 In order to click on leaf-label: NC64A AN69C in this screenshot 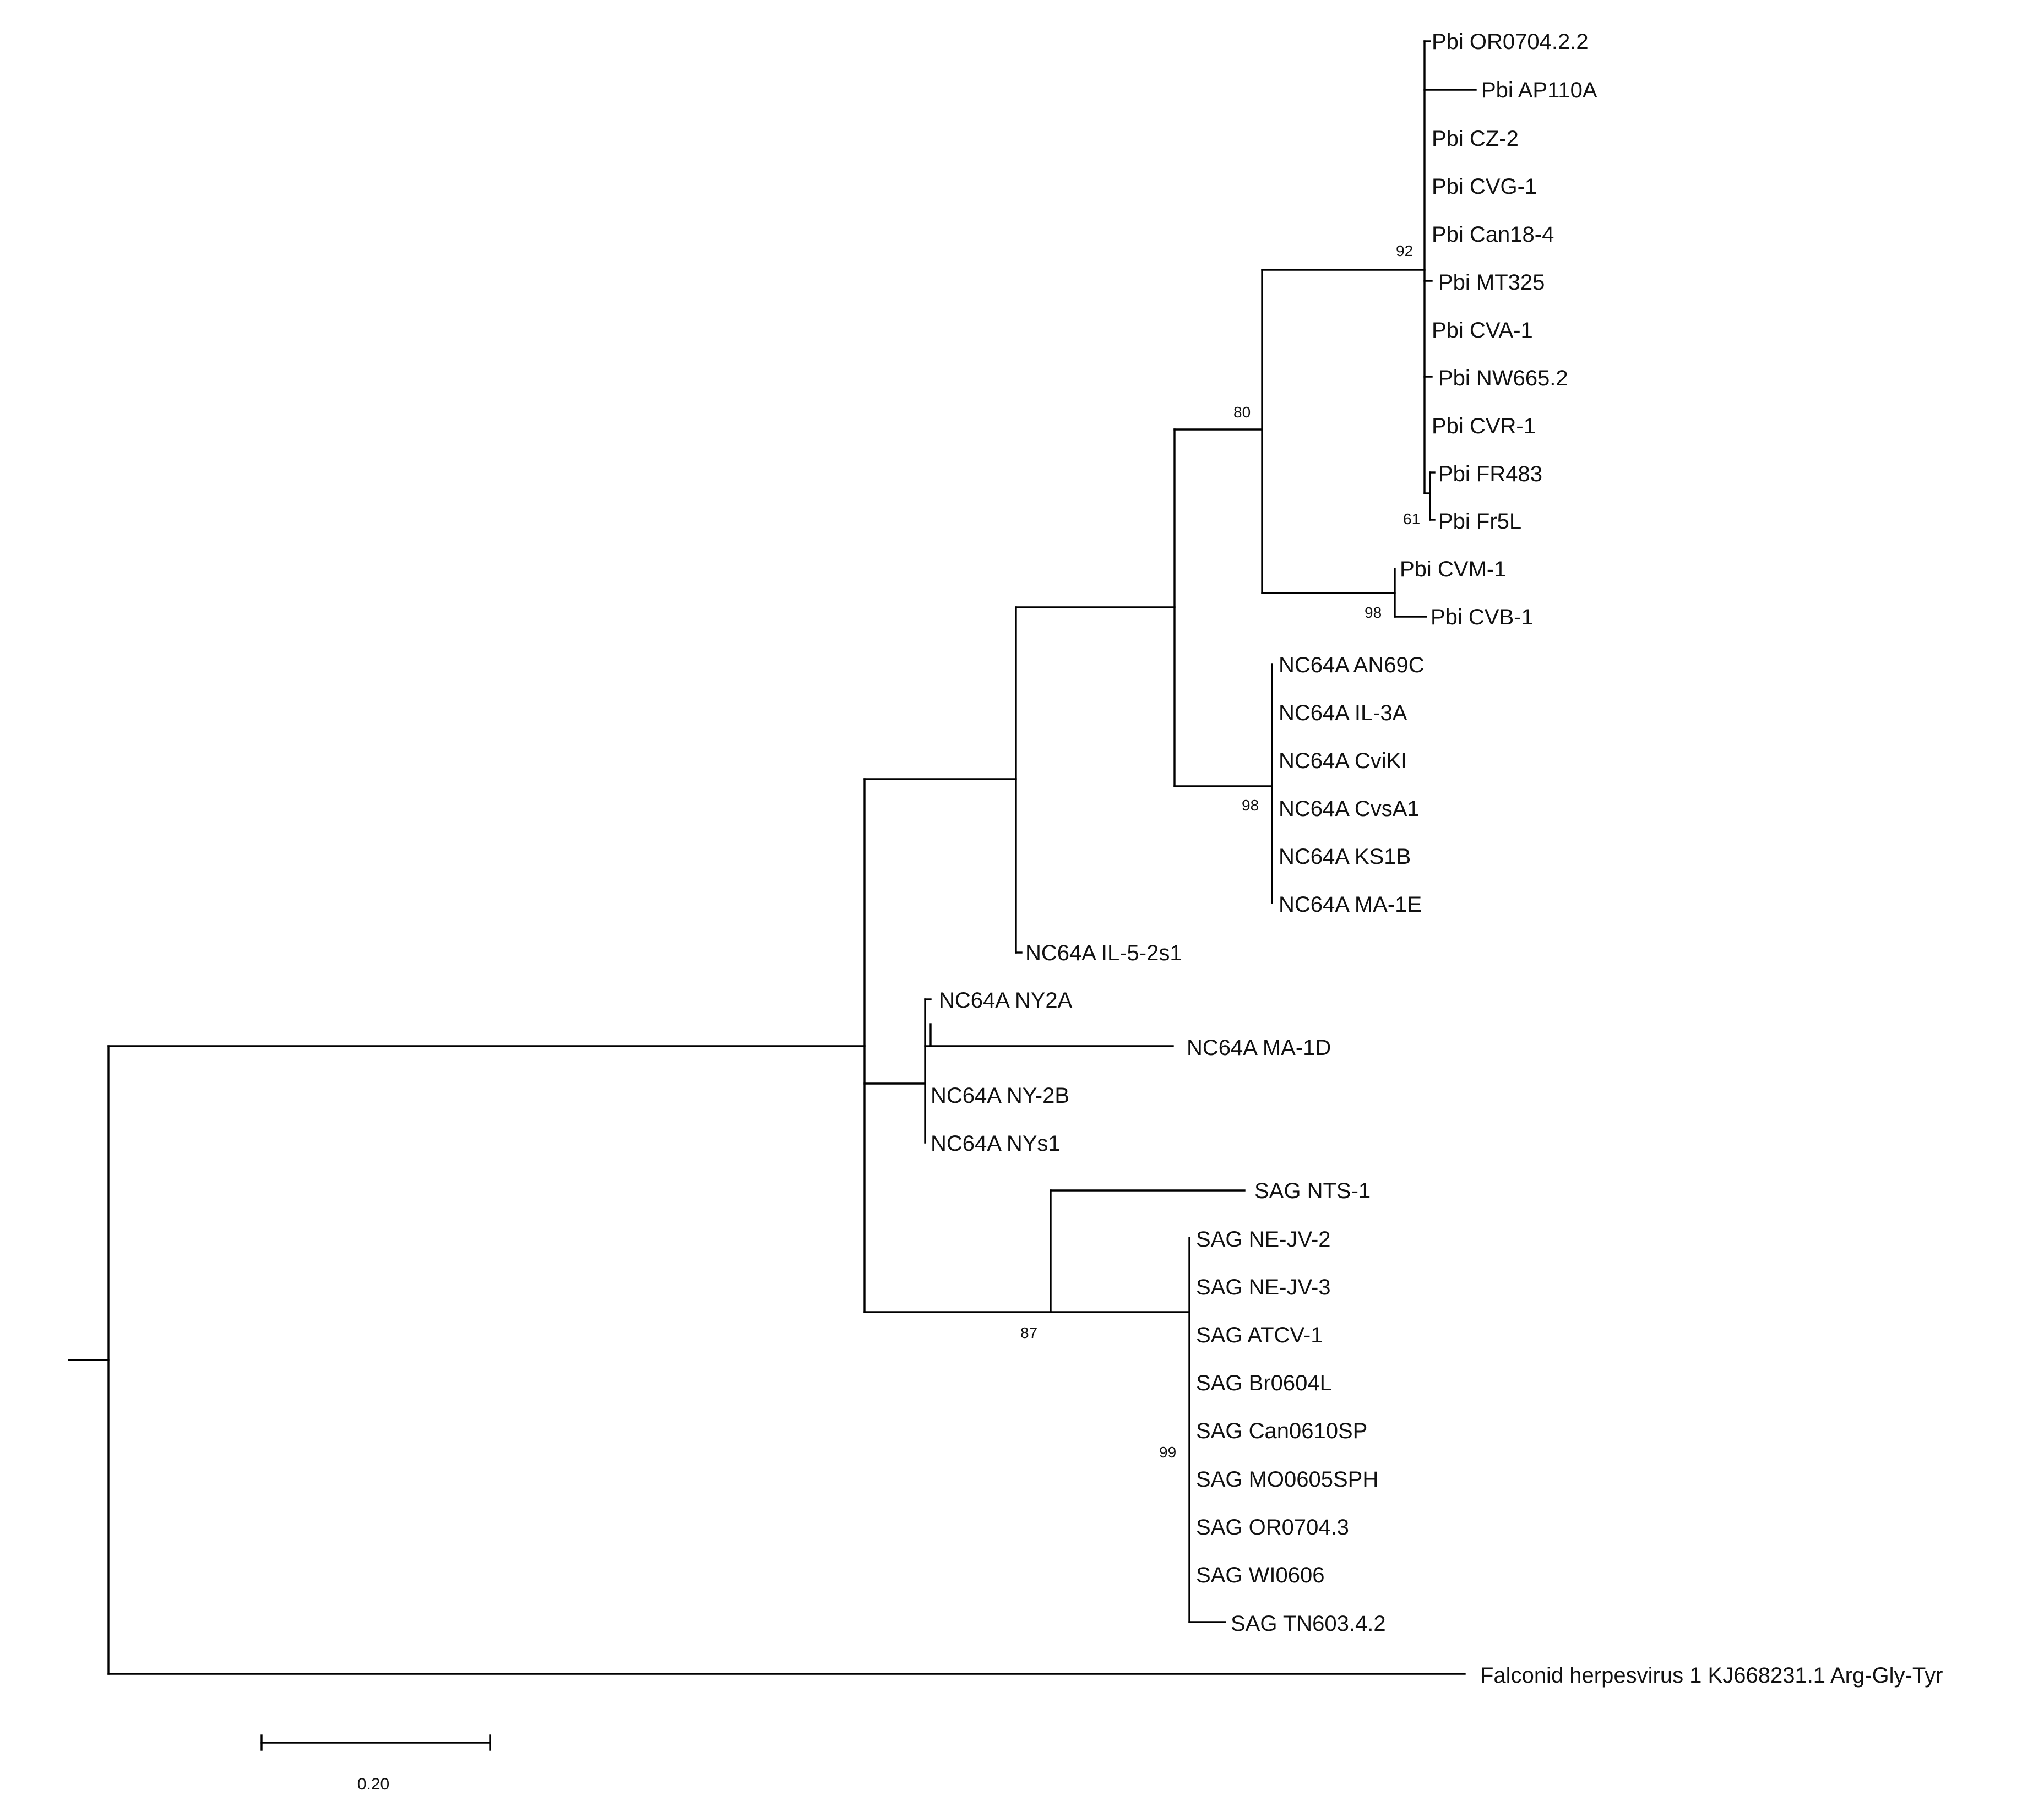, I will do `click(1352, 665)`.